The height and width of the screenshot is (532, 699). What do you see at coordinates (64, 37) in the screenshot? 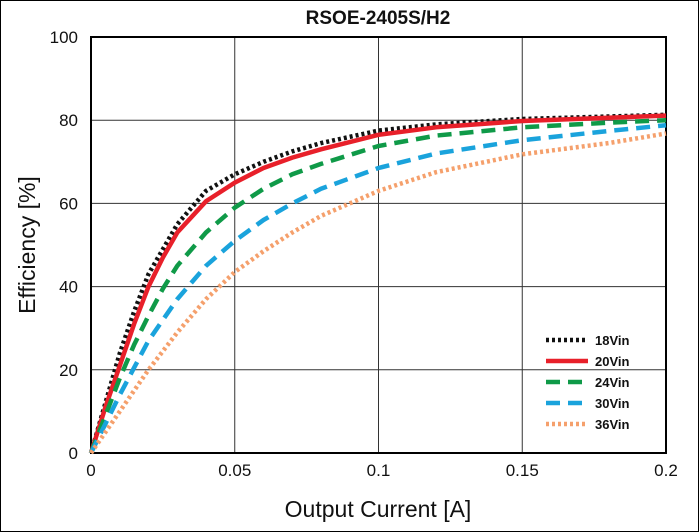
I see `y-tick-label: 100` at bounding box center [64, 37].